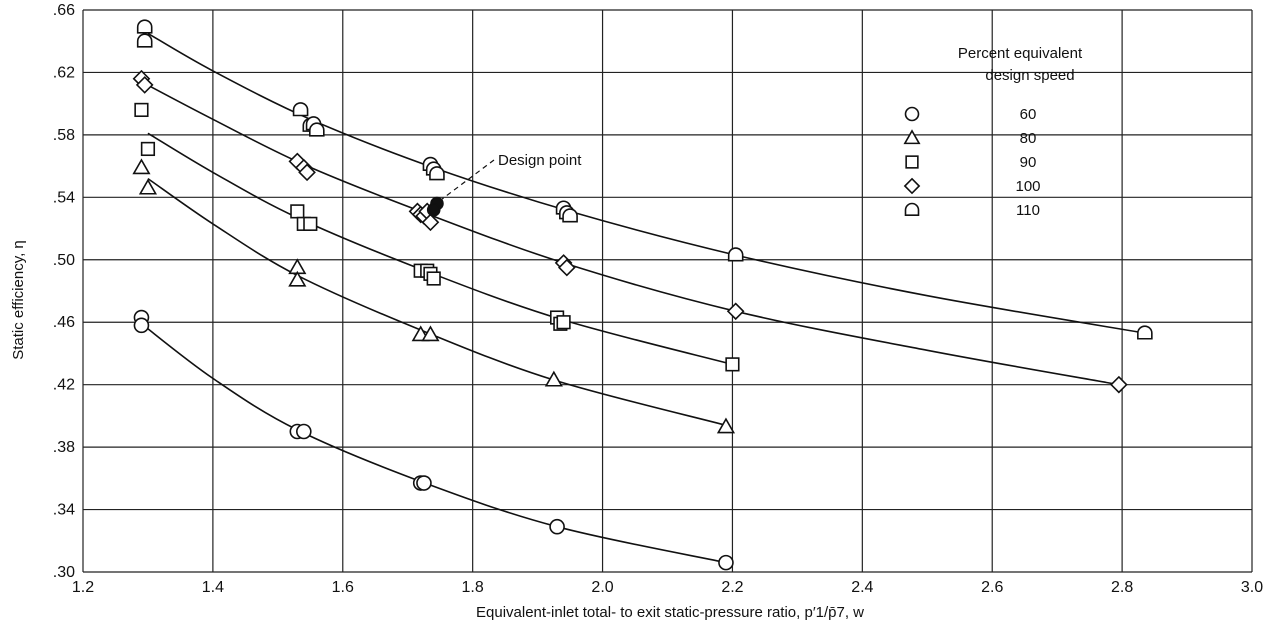 The image size is (1280, 631). I want to click on design-point-annotation: Design point, so click(511, 176).